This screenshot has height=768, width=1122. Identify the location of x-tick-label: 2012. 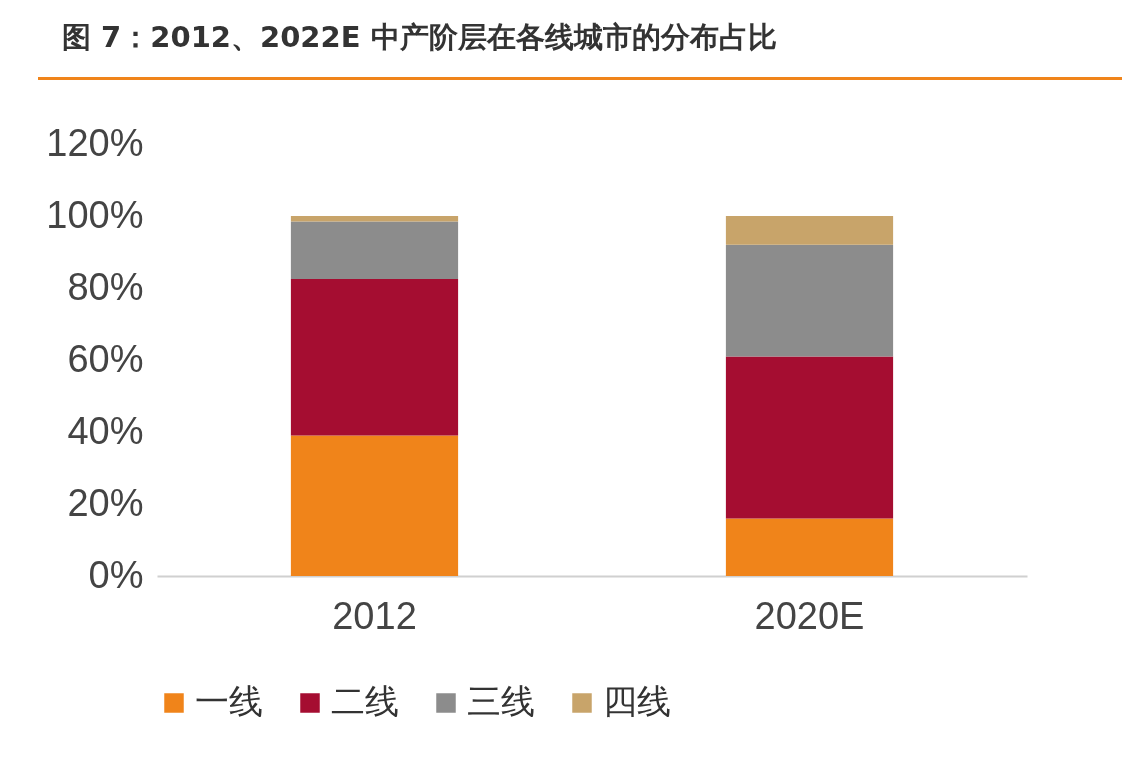
(374, 615).